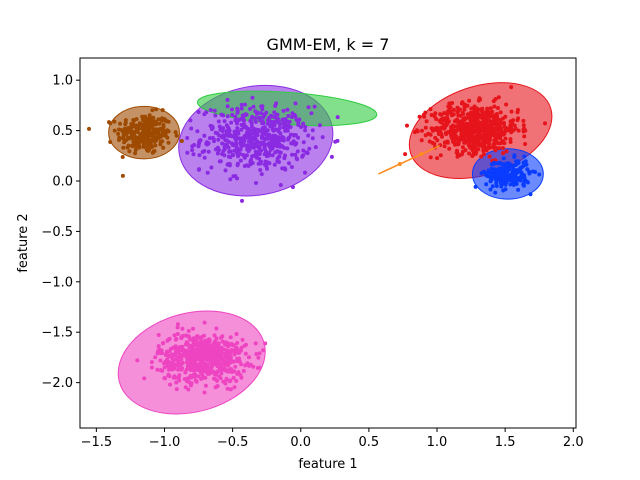  What do you see at coordinates (409, 160) in the screenshot?
I see `cluster-6-degenerate-segment` at bounding box center [409, 160].